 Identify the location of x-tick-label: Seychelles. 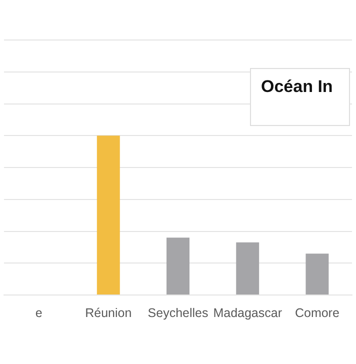
(178, 313).